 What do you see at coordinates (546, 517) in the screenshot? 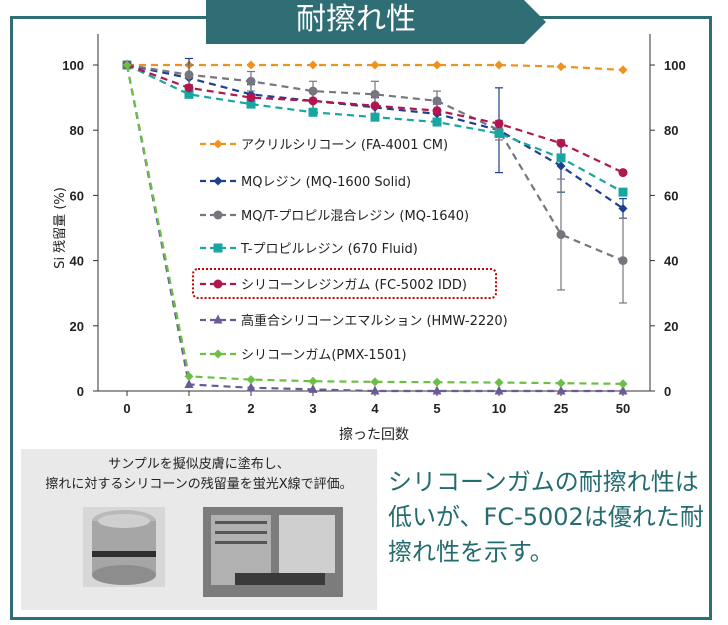
I see `conclusion-text: シリコーンガムの耐擦れ性は低いが、FC-5002は優れた耐擦れ性を示す。` at bounding box center [546, 517].